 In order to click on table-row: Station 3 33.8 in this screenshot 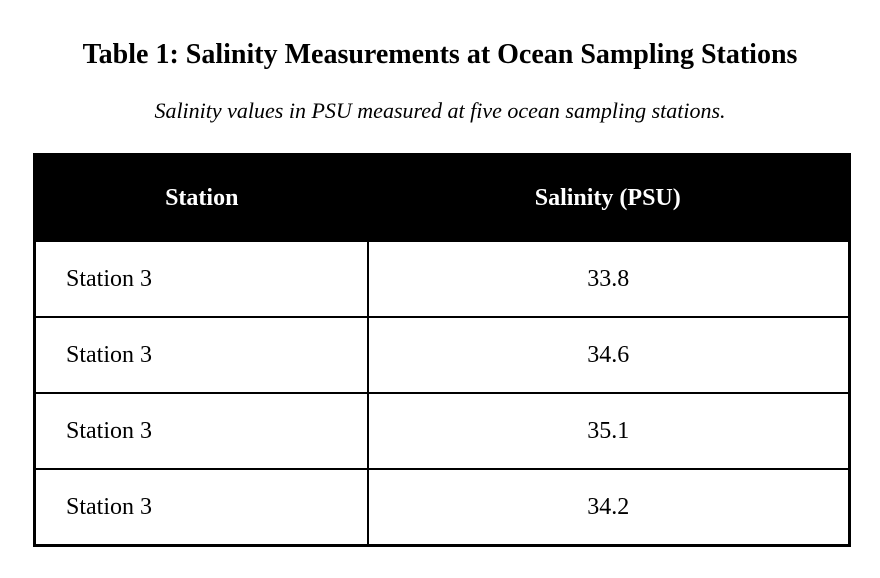, I will do `click(442, 279)`.